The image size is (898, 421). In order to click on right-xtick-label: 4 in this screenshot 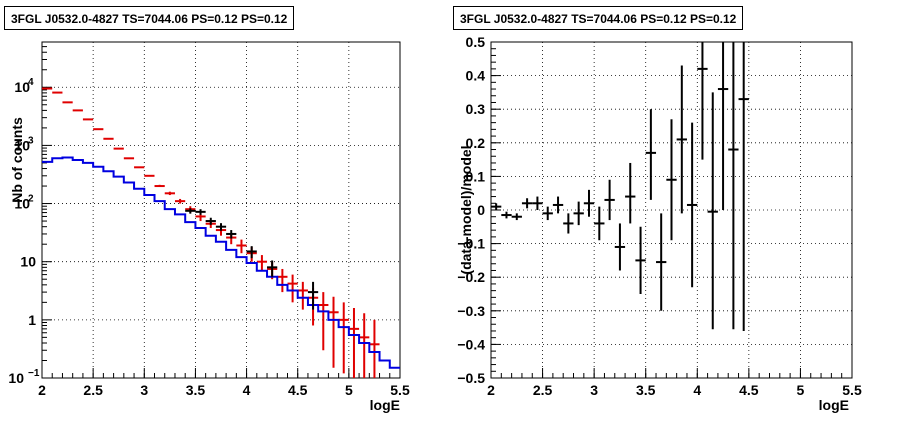, I will do `click(697, 390)`.